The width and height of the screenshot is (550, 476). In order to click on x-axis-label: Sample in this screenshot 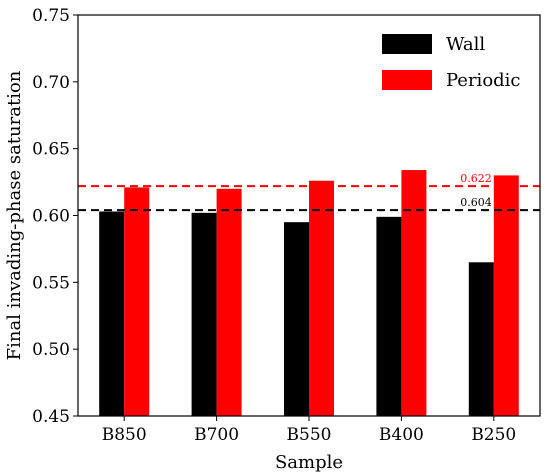, I will do `click(309, 462)`.